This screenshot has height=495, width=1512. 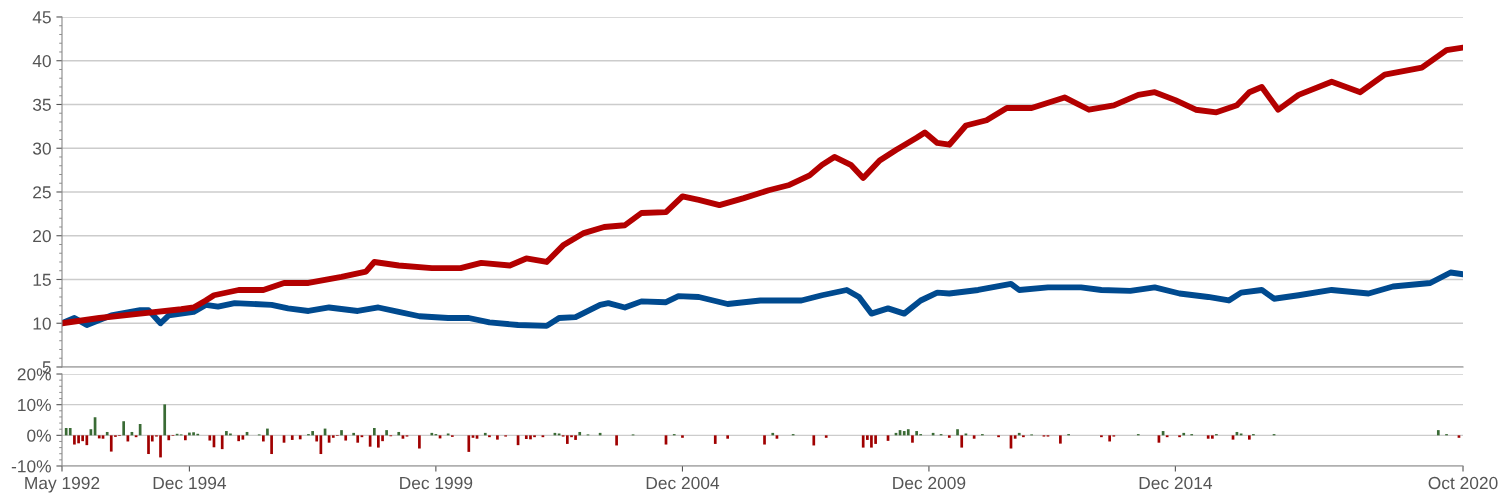 I want to click on x-tick-label: Dec 1994, so click(x=190, y=483).